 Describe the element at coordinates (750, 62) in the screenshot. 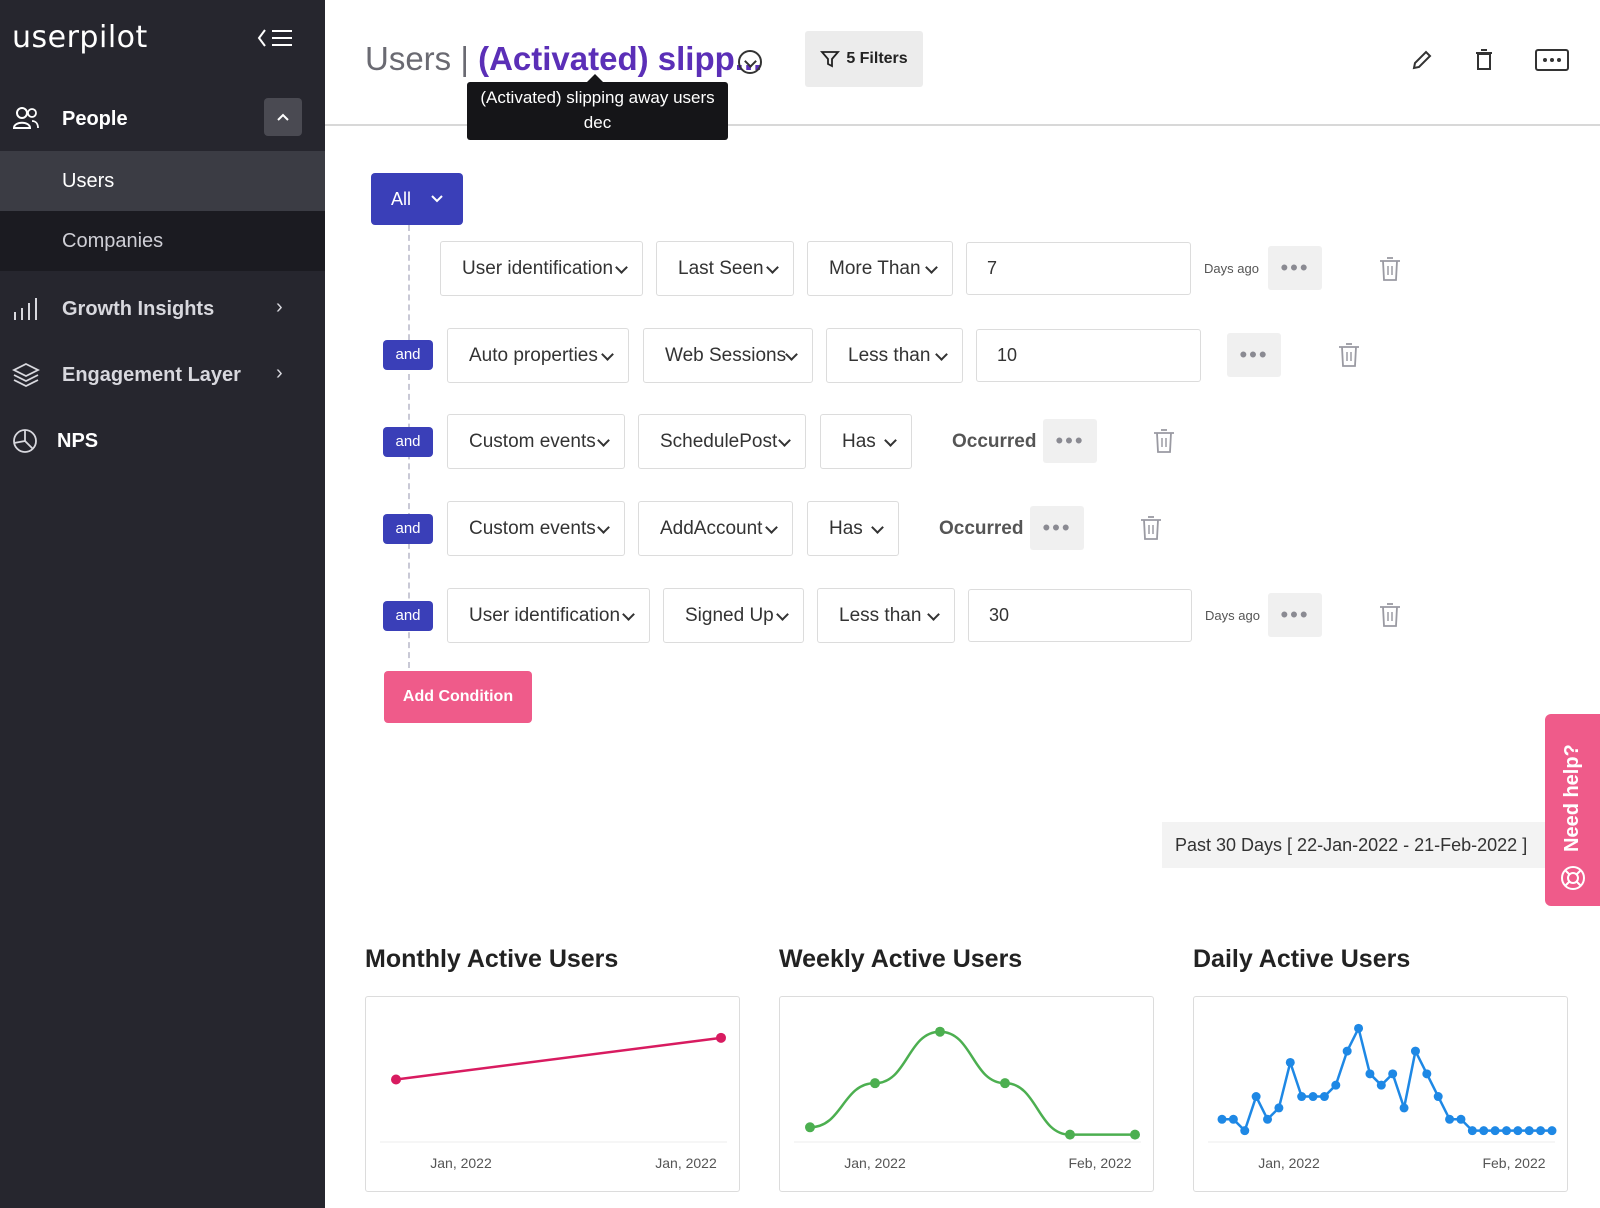

I see `segment-dropdown-icon` at that location.